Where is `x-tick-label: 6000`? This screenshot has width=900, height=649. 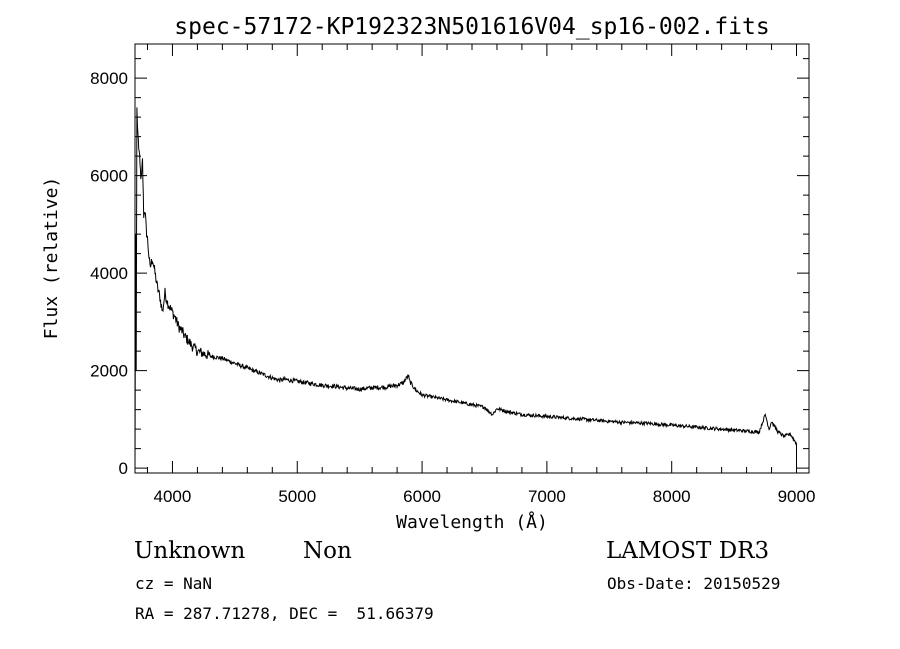 x-tick-label: 6000 is located at coordinates (422, 496).